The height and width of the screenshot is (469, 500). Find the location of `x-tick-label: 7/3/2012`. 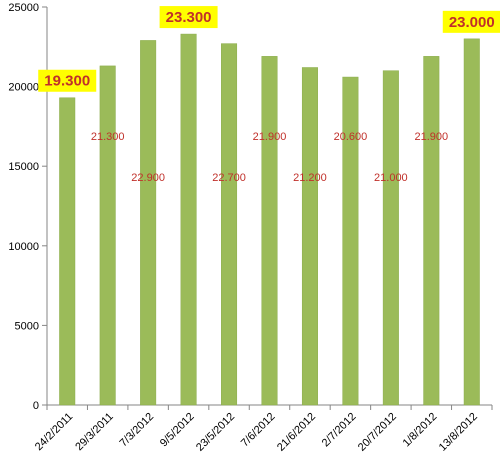

x-tick-label: 7/3/2012 is located at coordinates (136, 430).